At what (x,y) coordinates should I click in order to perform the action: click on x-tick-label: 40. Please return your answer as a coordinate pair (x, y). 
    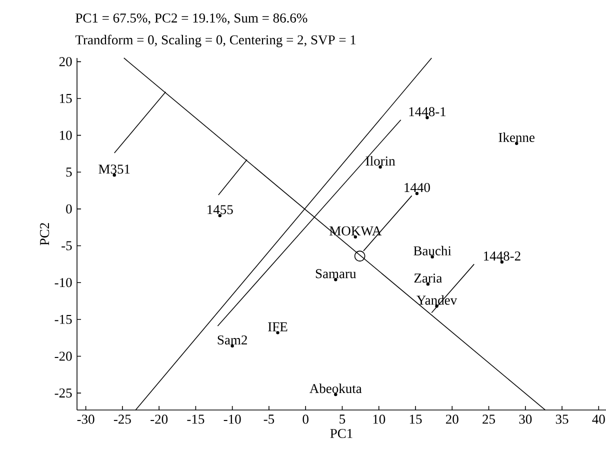
    Looking at the image, I should click on (598, 419).